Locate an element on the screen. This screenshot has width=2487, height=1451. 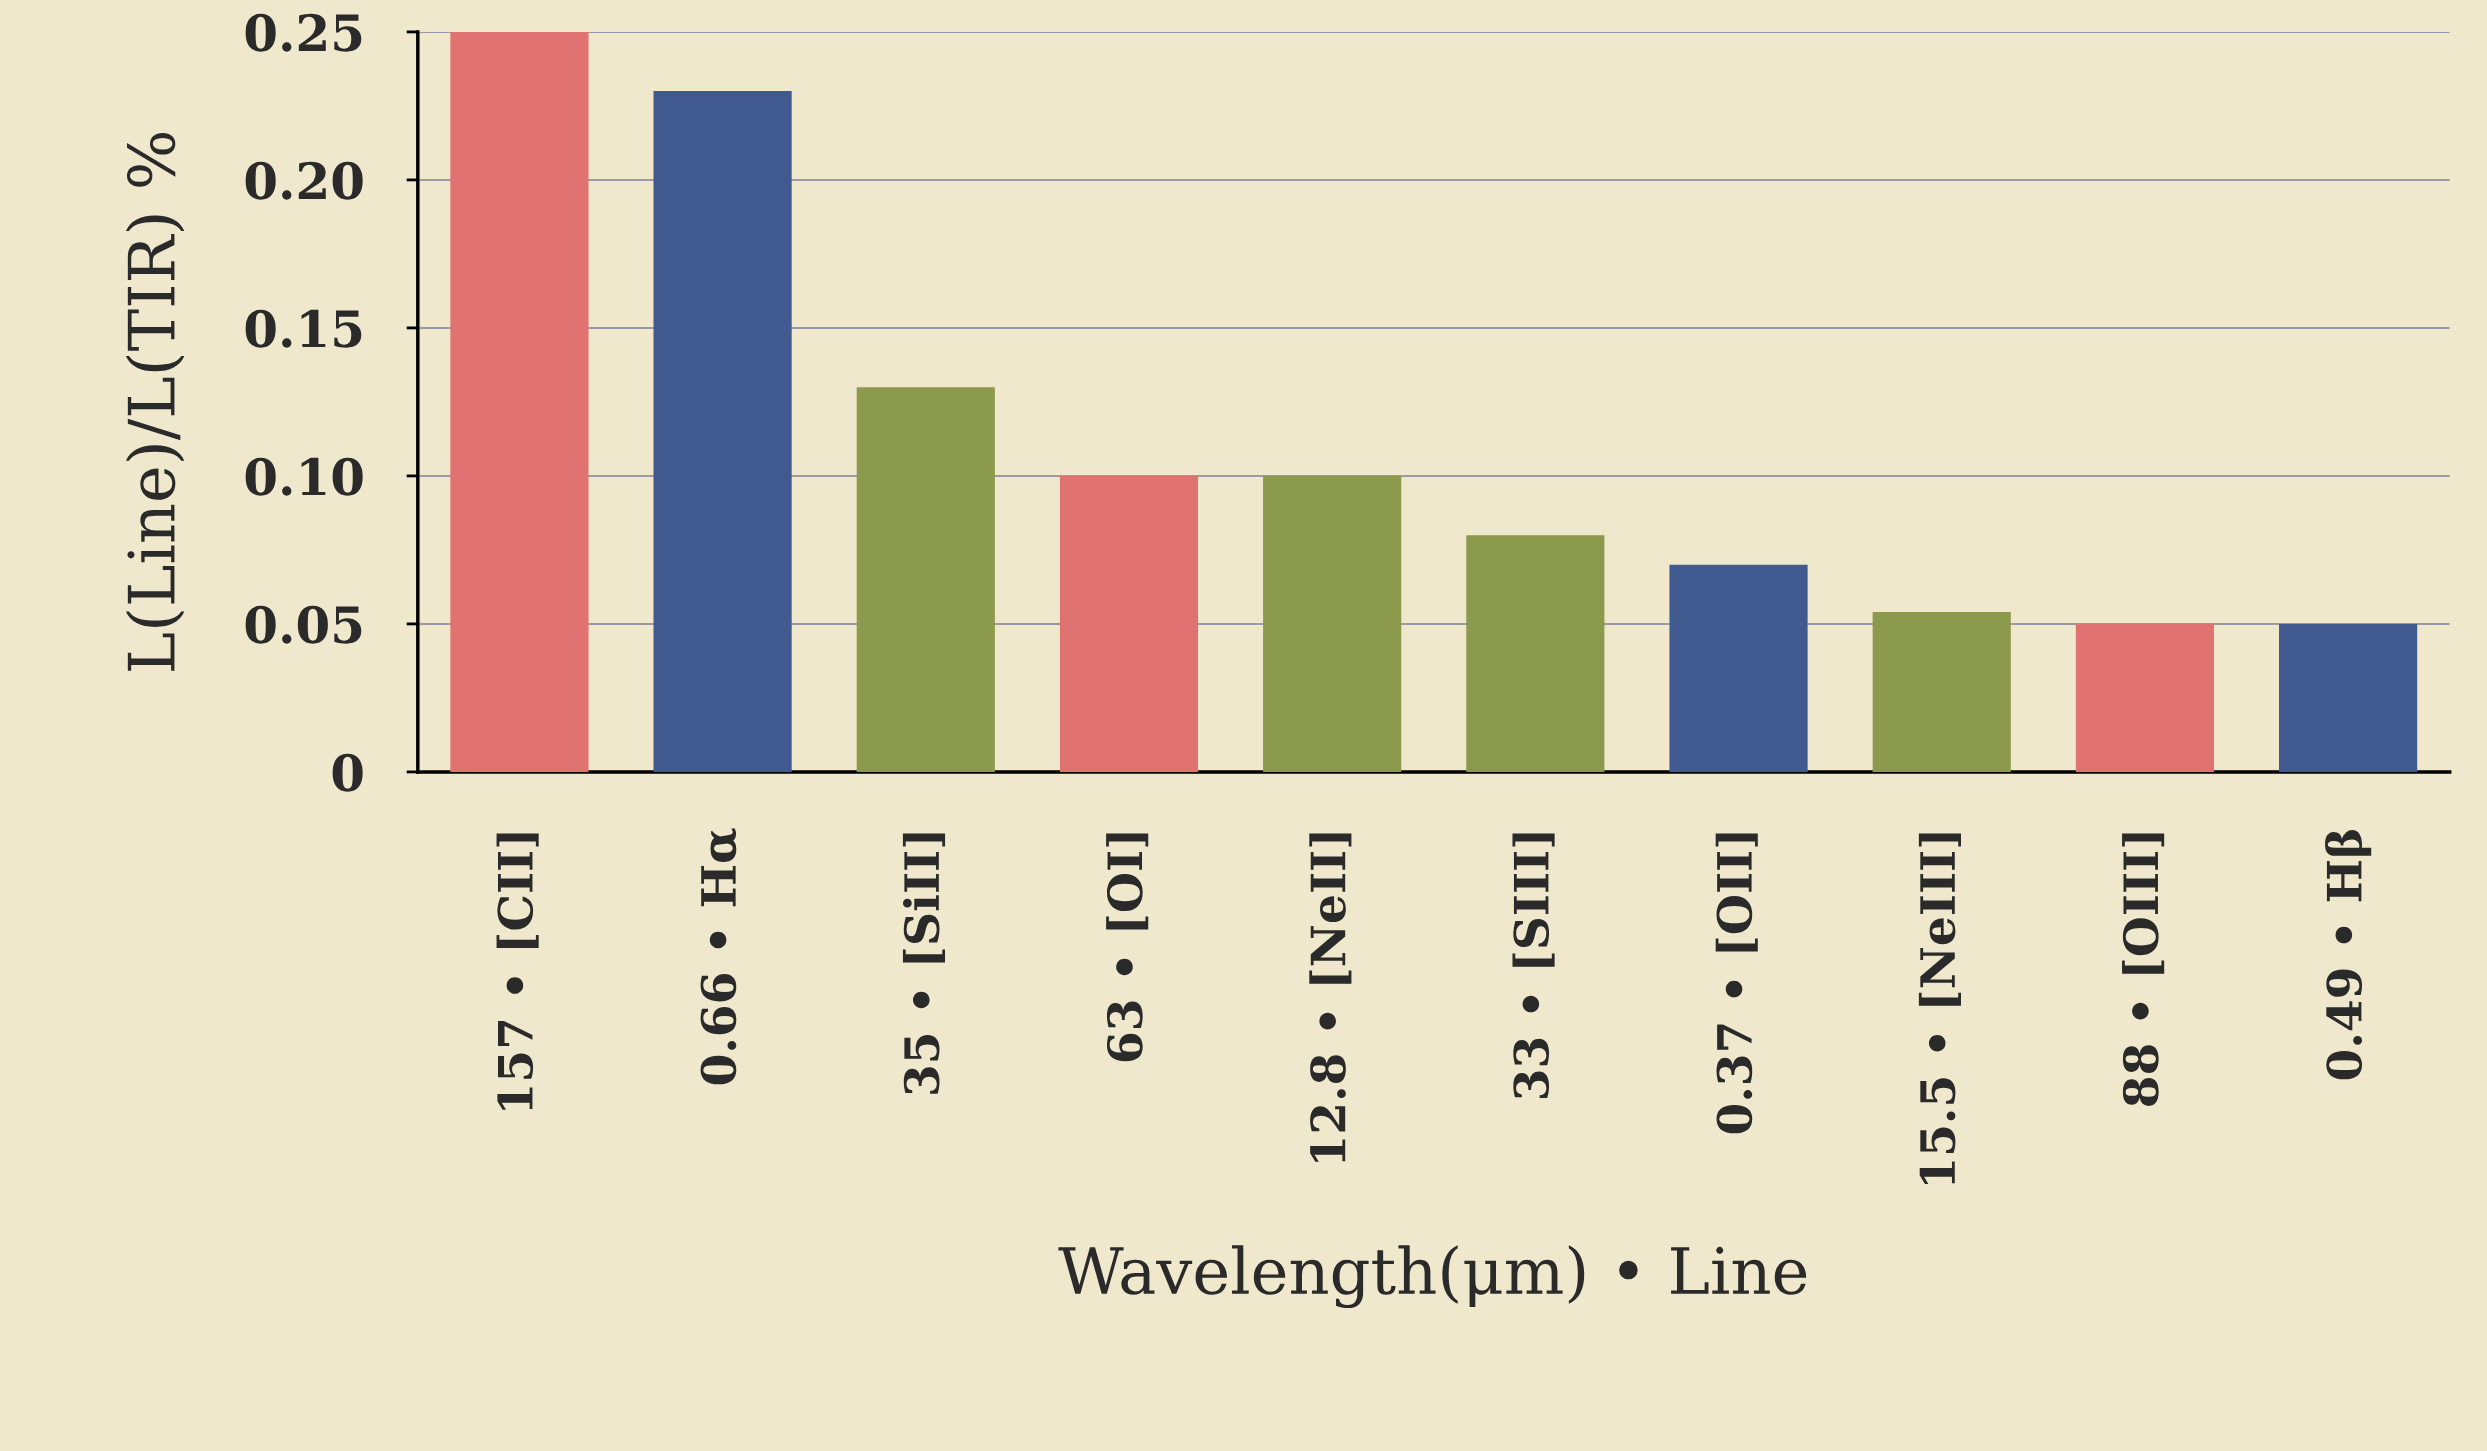
x-tick-label: 35 • [SiII] is located at coordinates (924, 963).